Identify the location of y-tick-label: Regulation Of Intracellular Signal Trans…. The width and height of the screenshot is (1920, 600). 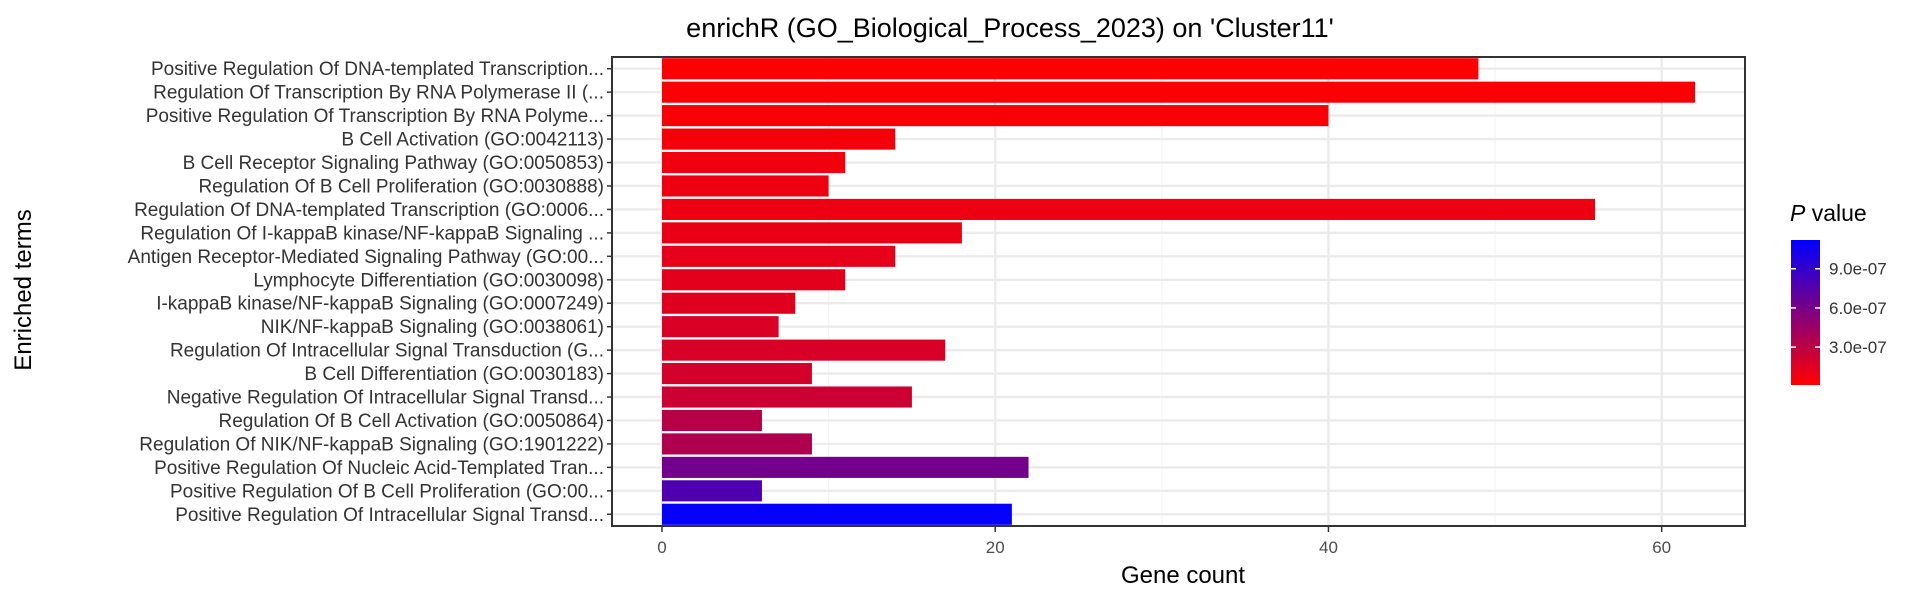
(387, 351).